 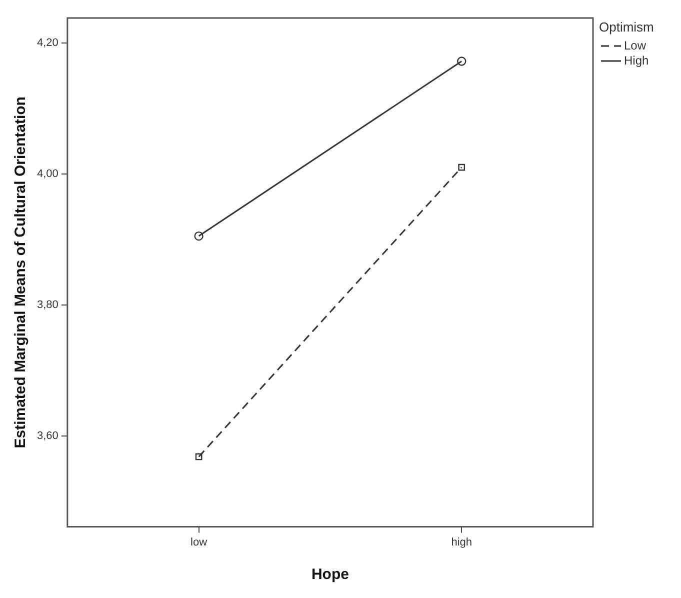 What do you see at coordinates (635, 45) in the screenshot?
I see `legend-label: Low` at bounding box center [635, 45].